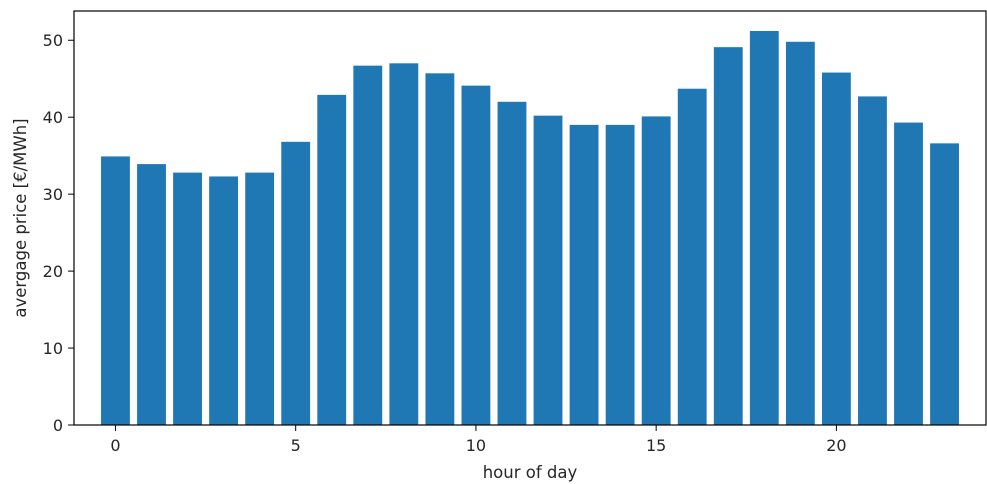 The width and height of the screenshot is (987, 484). I want to click on x-axis-ticks: 0 5 10 15 20, so click(478, 440).